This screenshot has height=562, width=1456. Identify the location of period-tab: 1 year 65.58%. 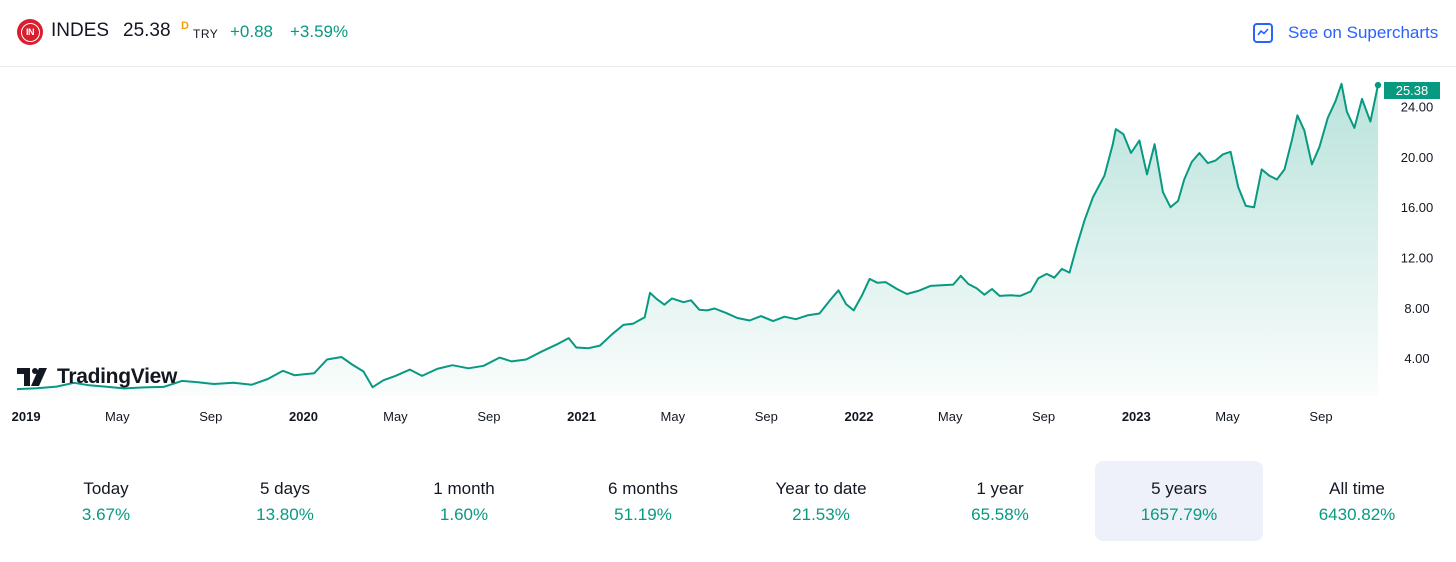
(1000, 501).